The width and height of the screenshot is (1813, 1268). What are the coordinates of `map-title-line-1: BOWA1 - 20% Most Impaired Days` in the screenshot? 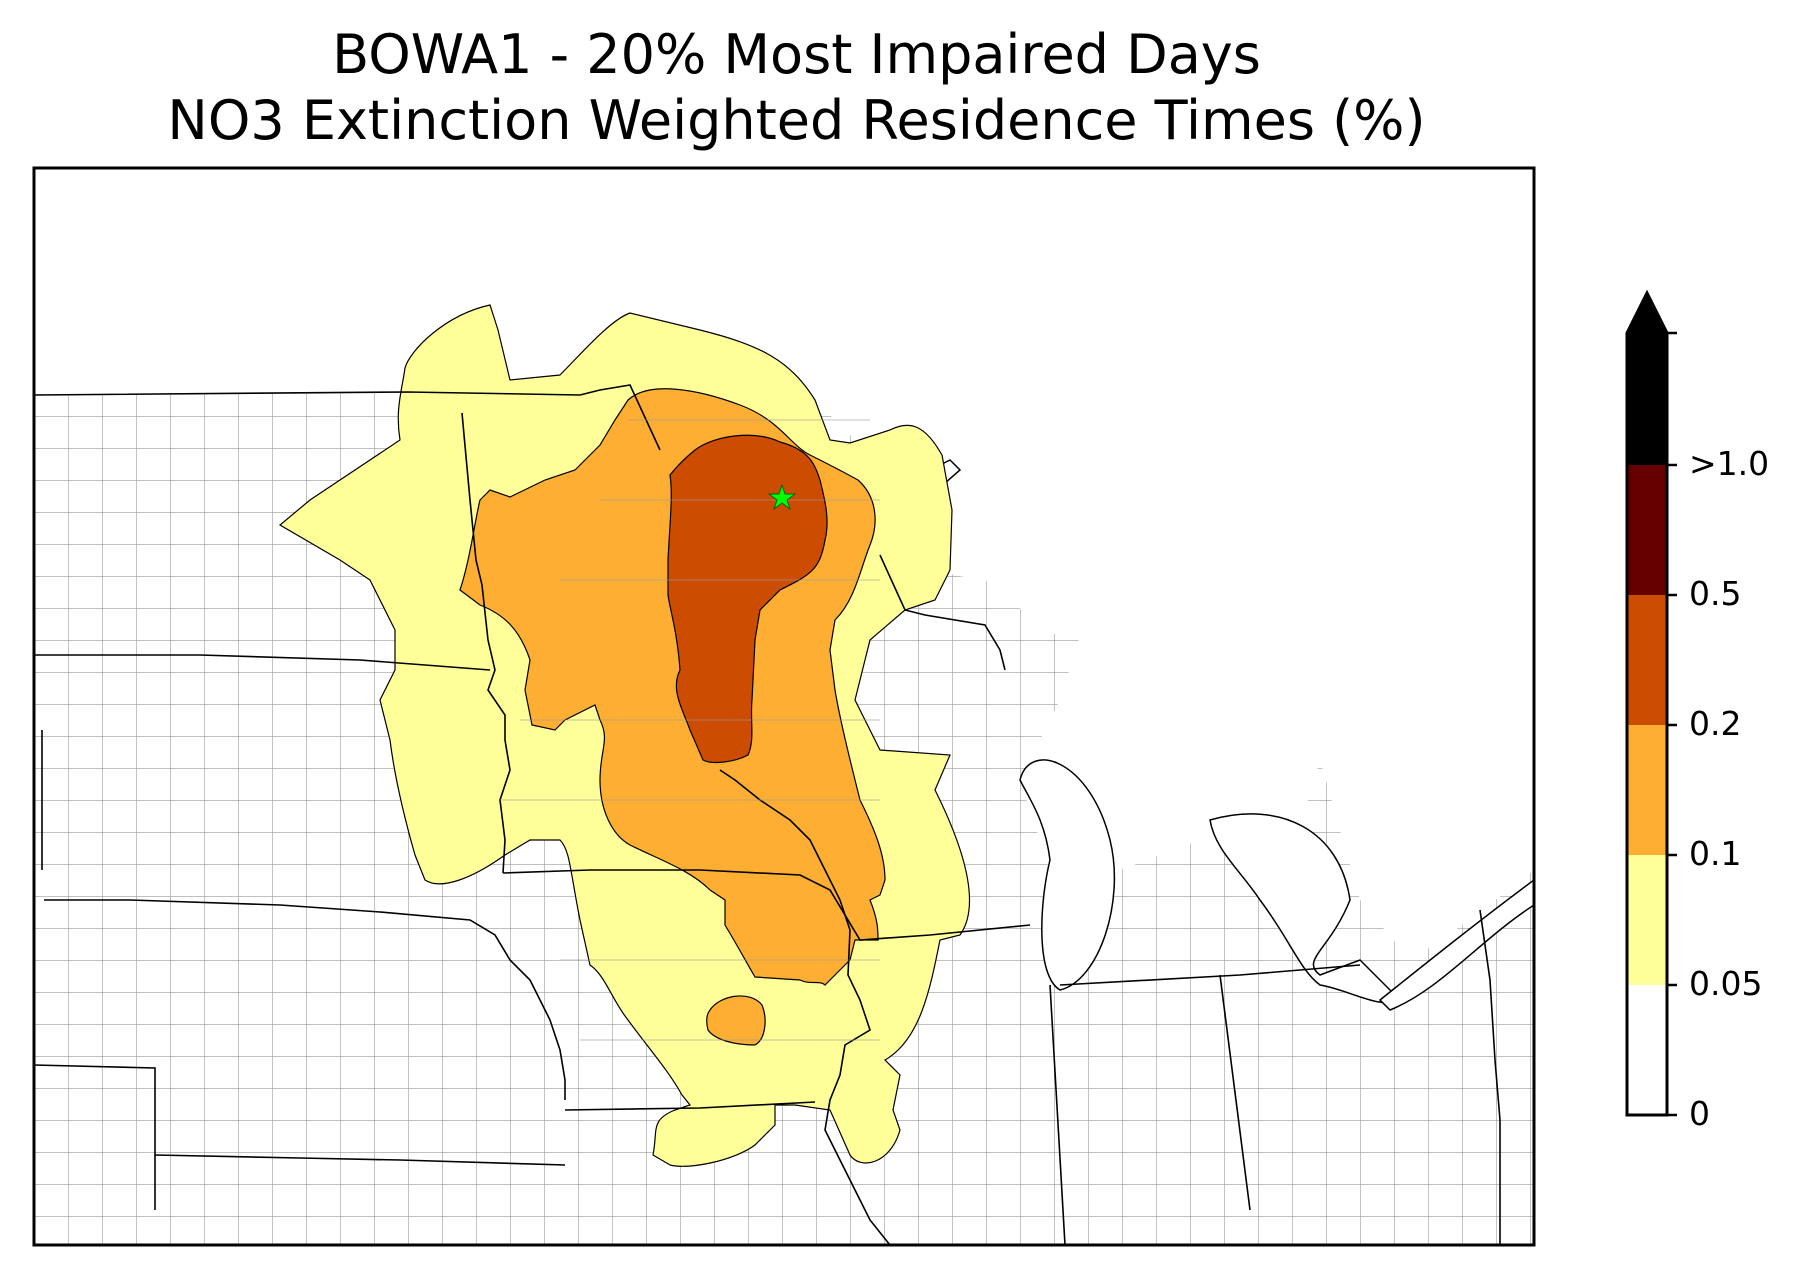 It's located at (796, 54).